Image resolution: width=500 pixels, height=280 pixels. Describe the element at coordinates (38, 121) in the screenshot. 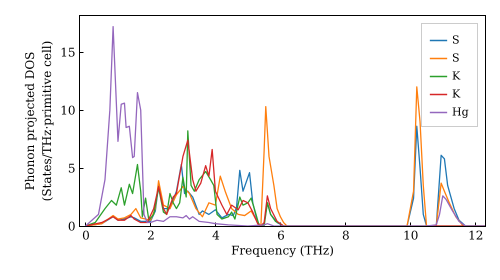

I see `y-axis-title: Phonon projected DOS (States/THz·primitive cell)` at that location.